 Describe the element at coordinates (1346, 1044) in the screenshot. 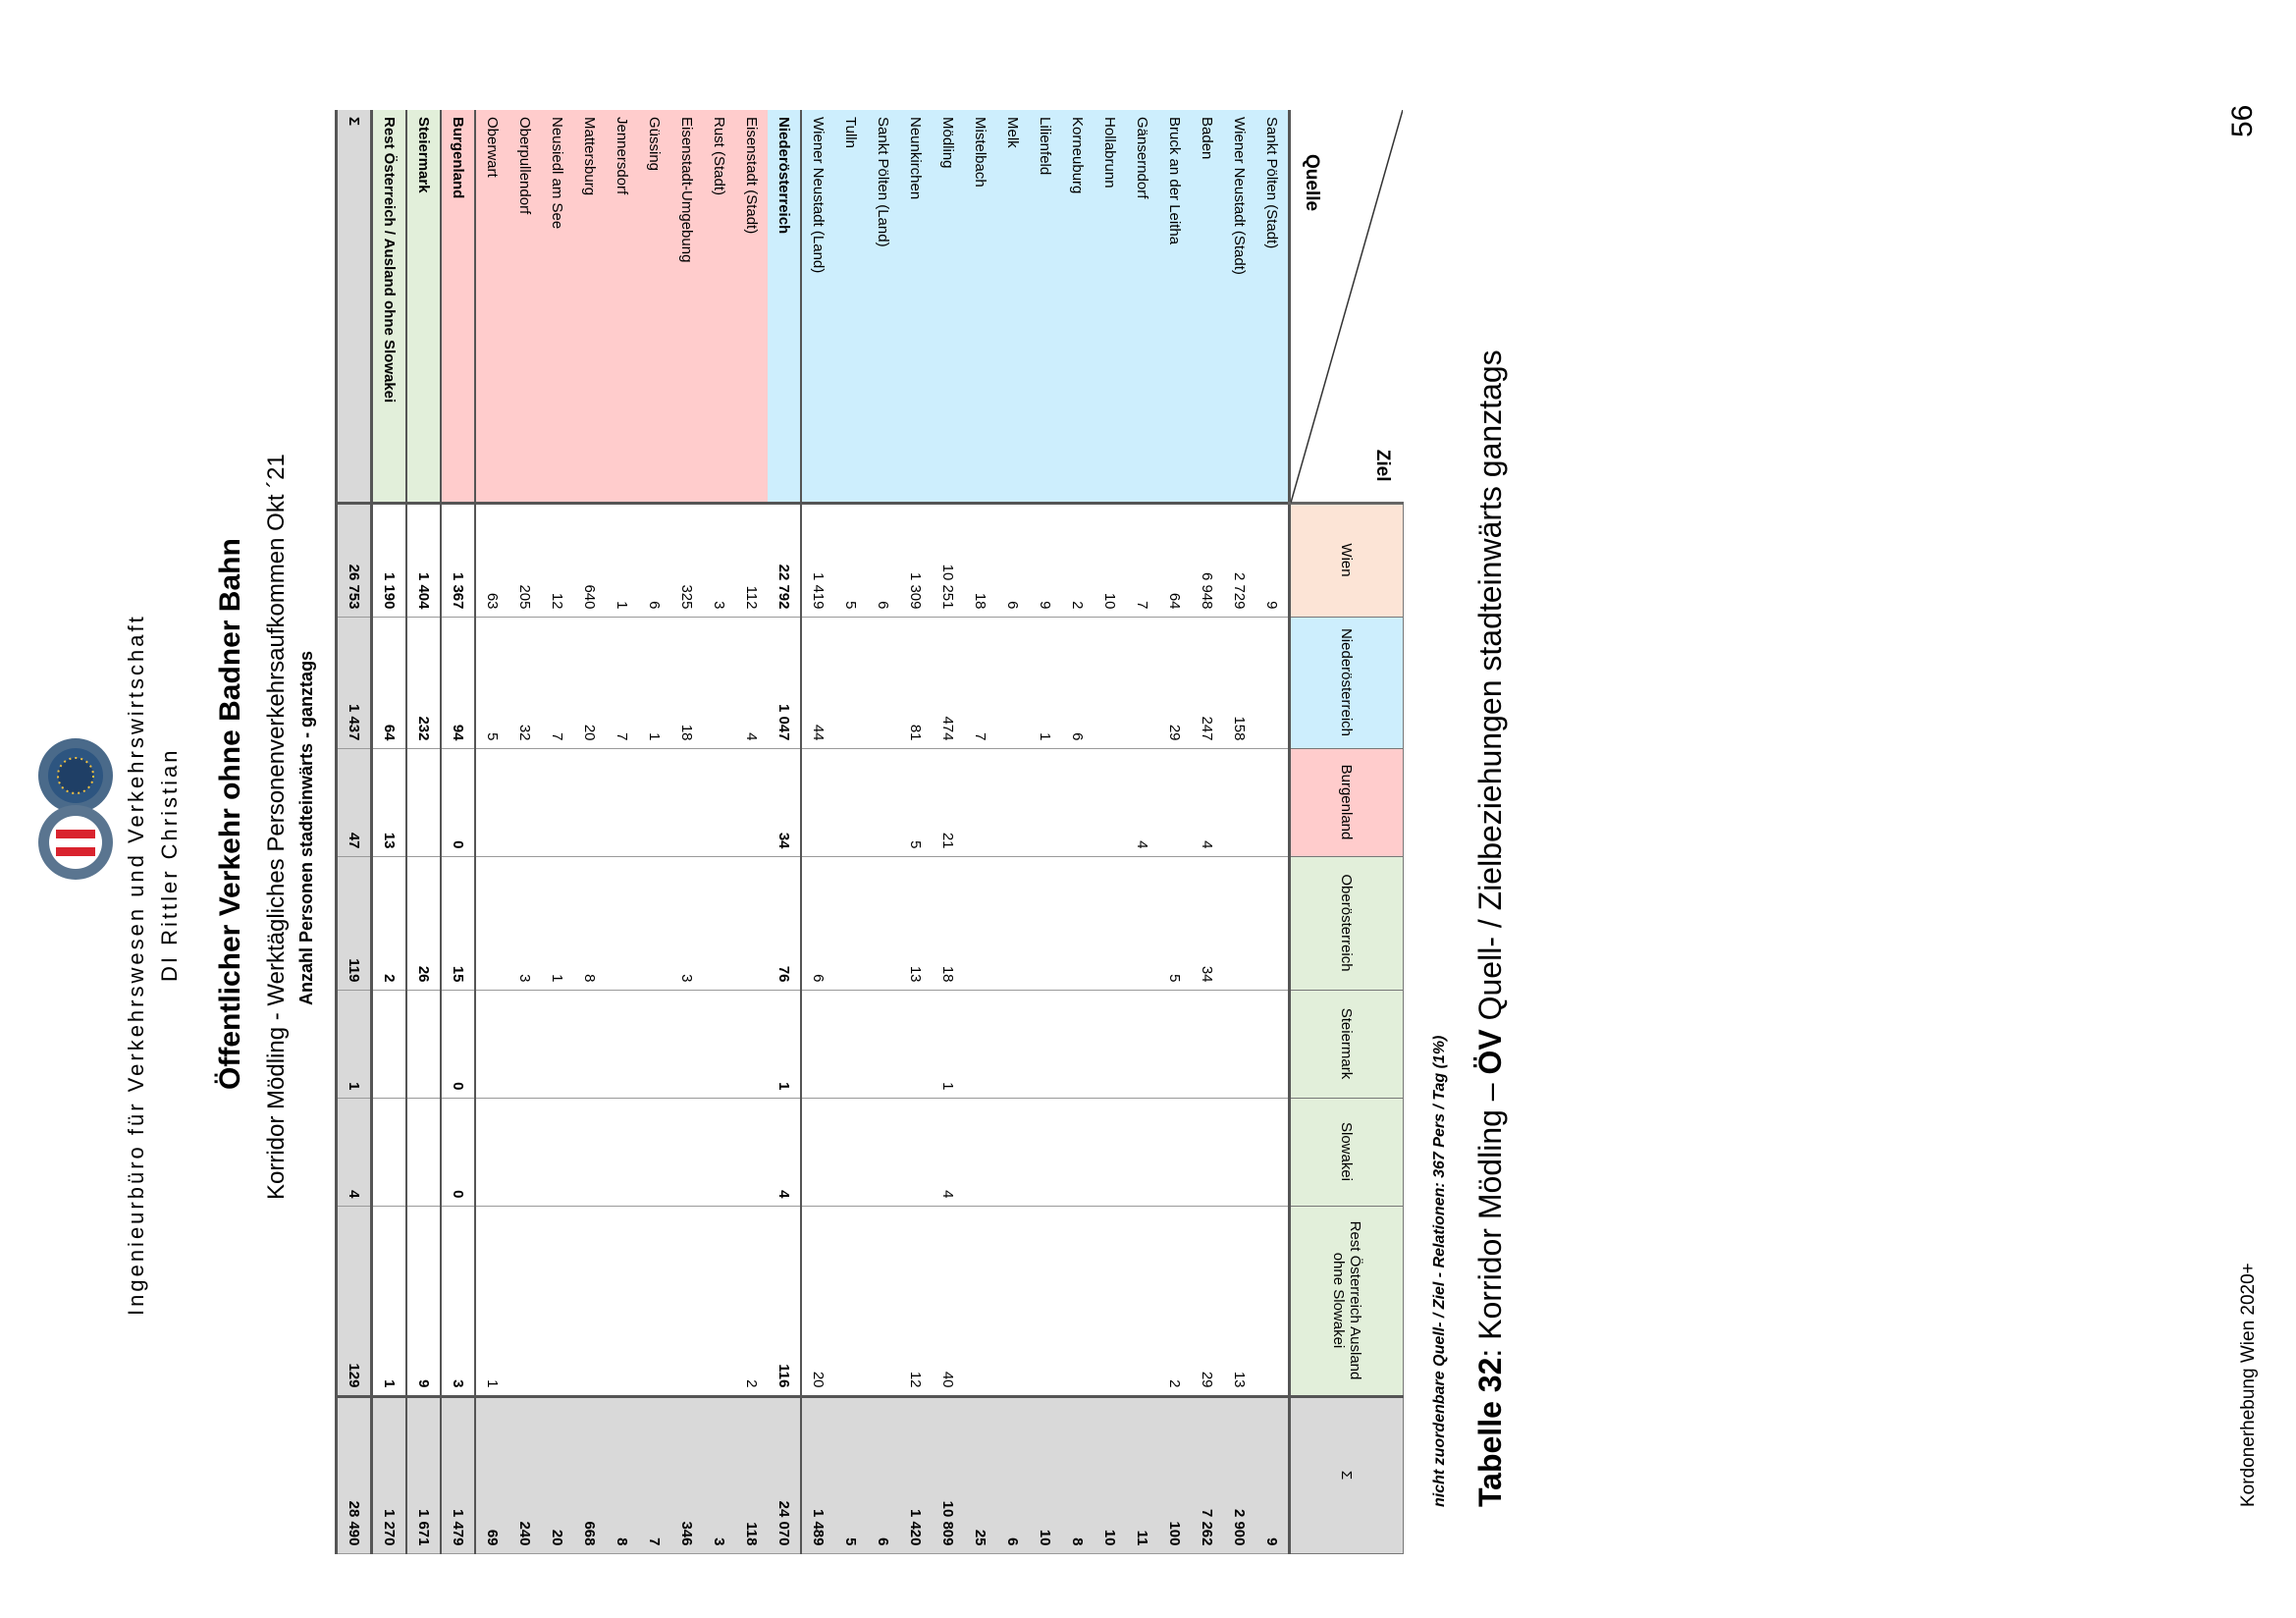

I see `column-header: Steiermark` at that location.